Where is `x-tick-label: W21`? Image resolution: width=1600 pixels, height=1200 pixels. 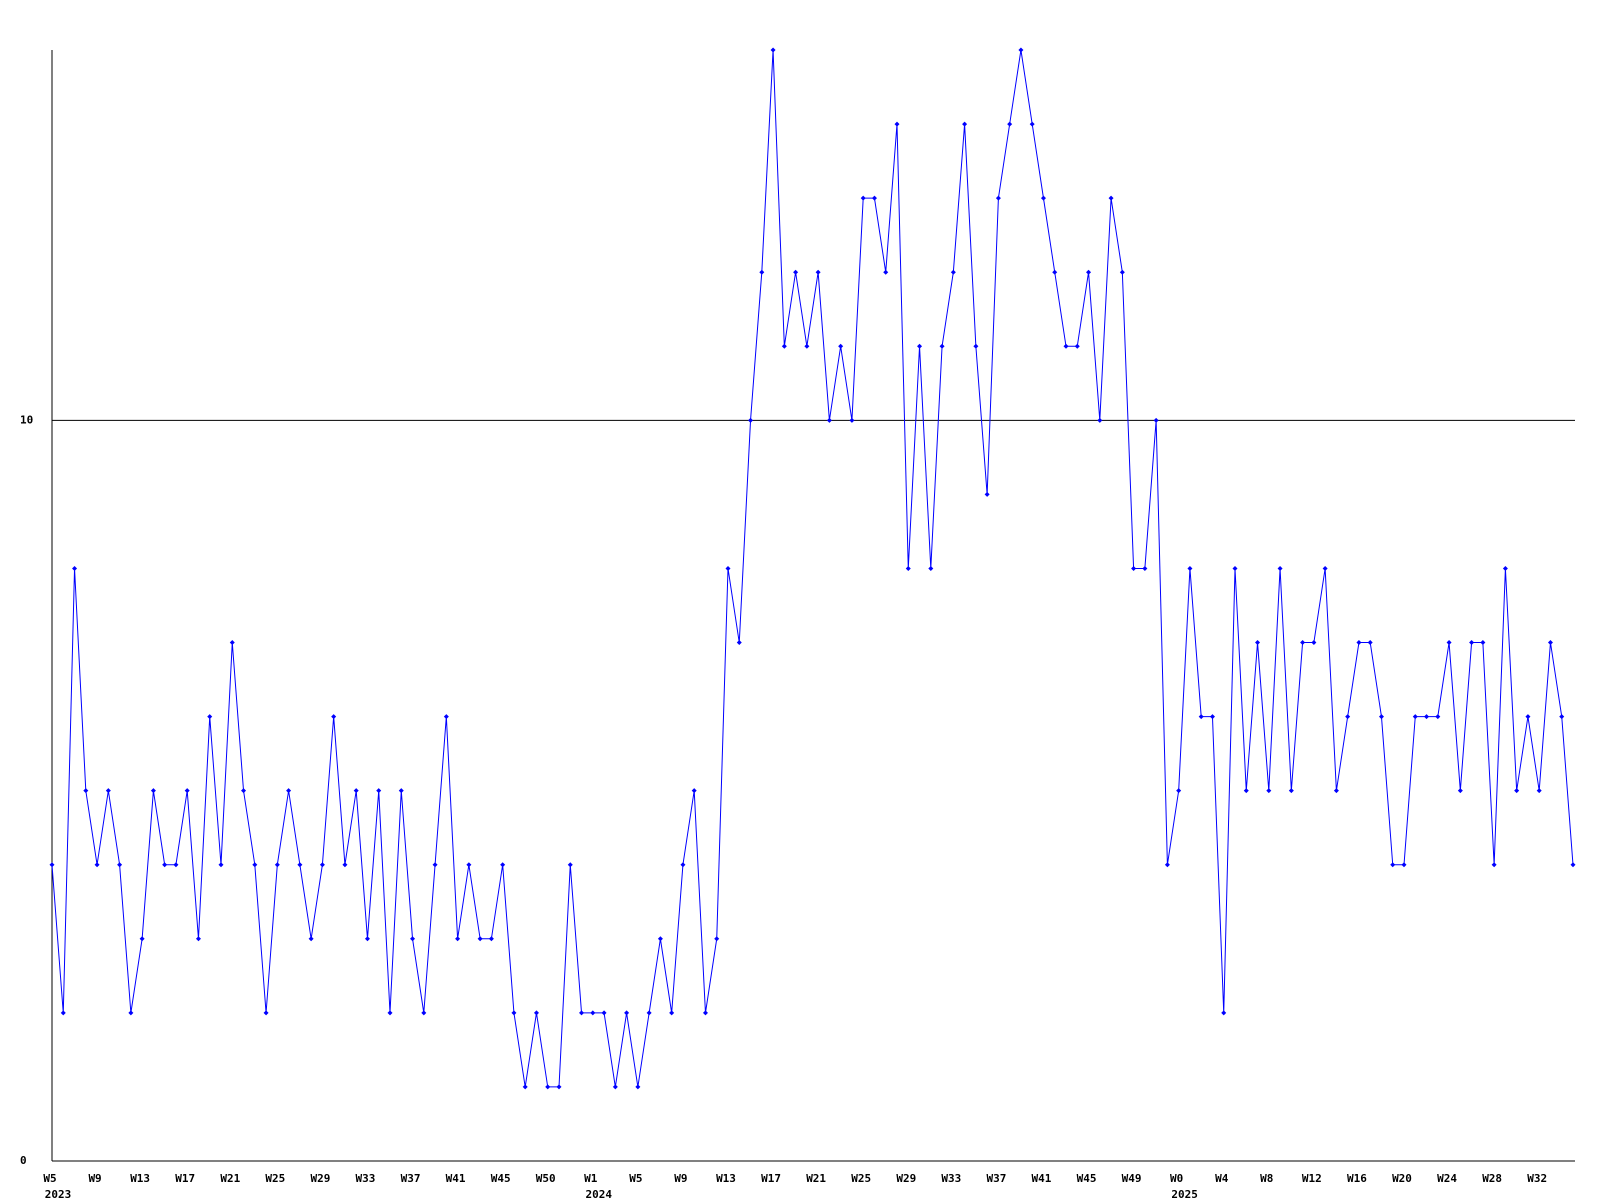 x-tick-label: W21 is located at coordinates (230, 1178).